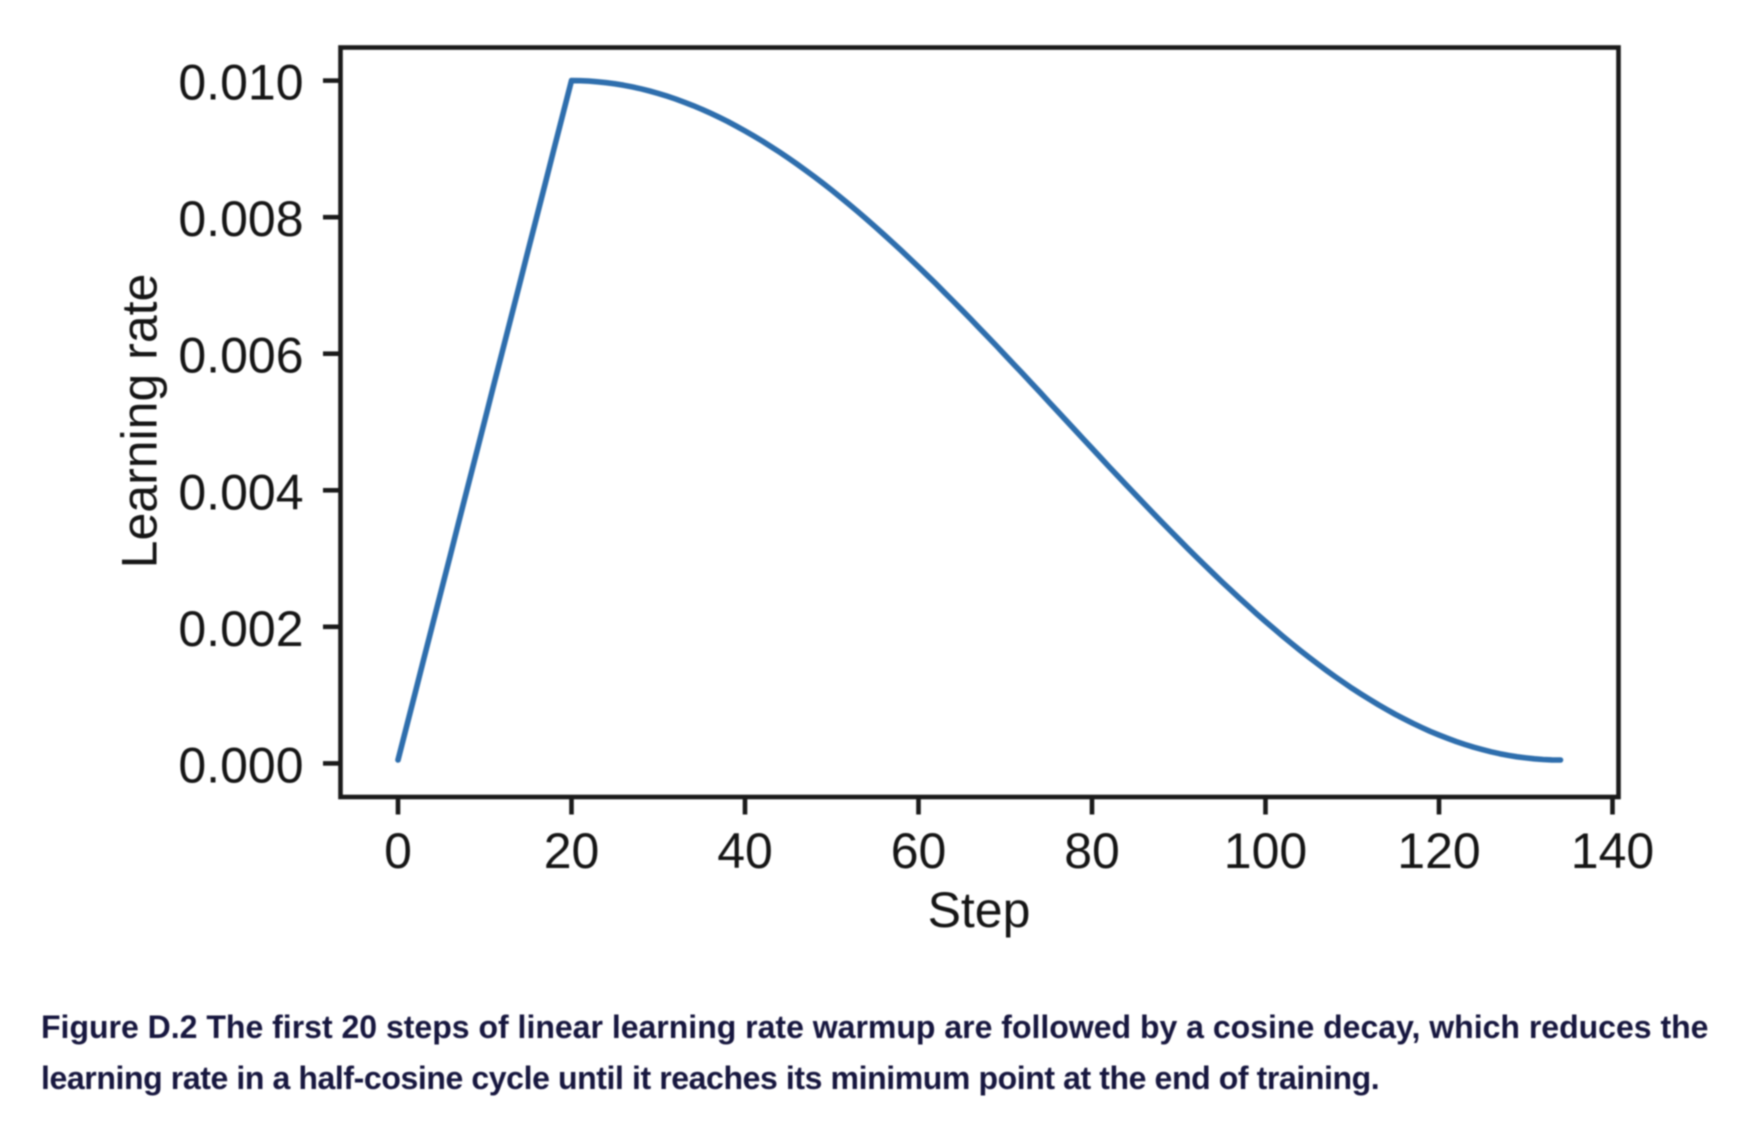 The image size is (1752, 1136). I want to click on svg-text: 20, so click(572, 851).